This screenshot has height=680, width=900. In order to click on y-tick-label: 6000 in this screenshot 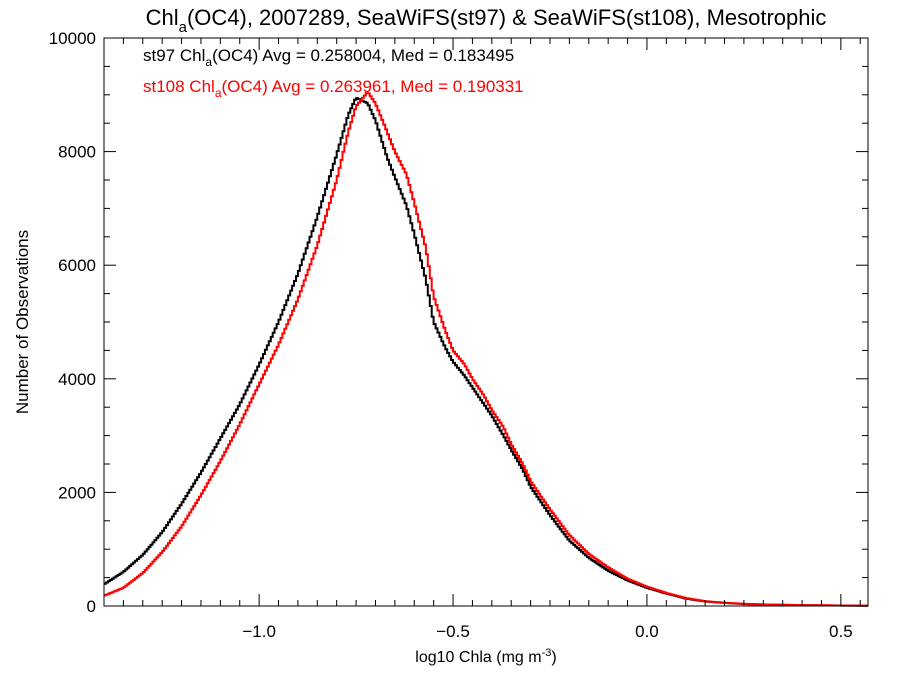, I will do `click(77, 265)`.